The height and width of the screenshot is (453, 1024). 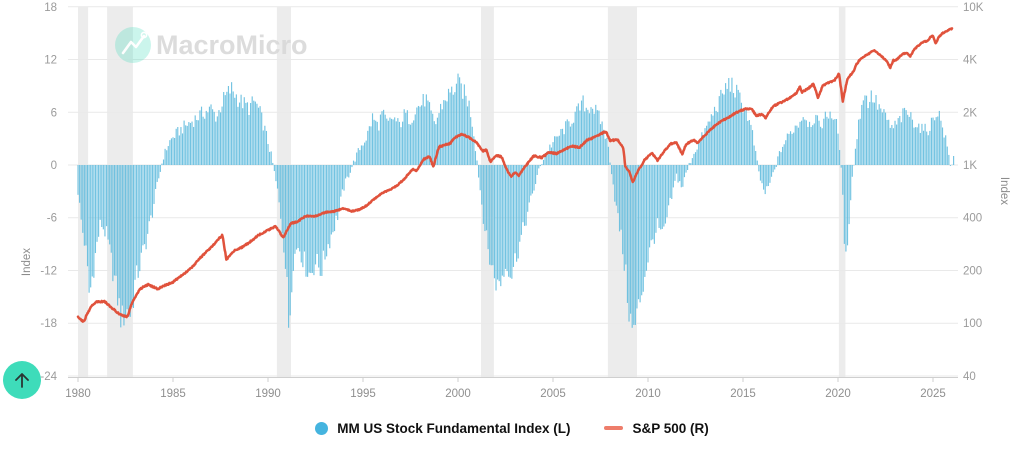 What do you see at coordinates (54, 113) in the screenshot?
I see `left-tick-label: 6` at bounding box center [54, 113].